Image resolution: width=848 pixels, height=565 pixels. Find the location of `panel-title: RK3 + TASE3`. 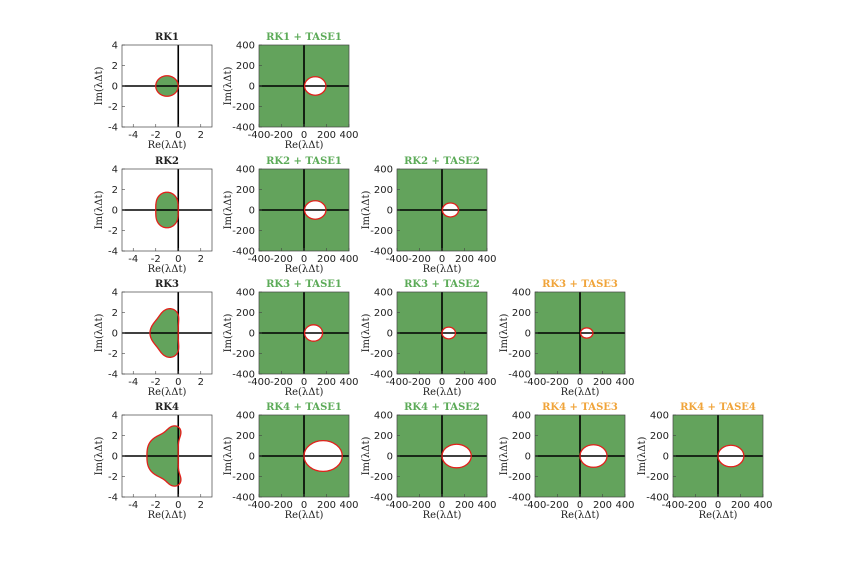

panel-title: RK3 + TASE3 is located at coordinates (580, 284).